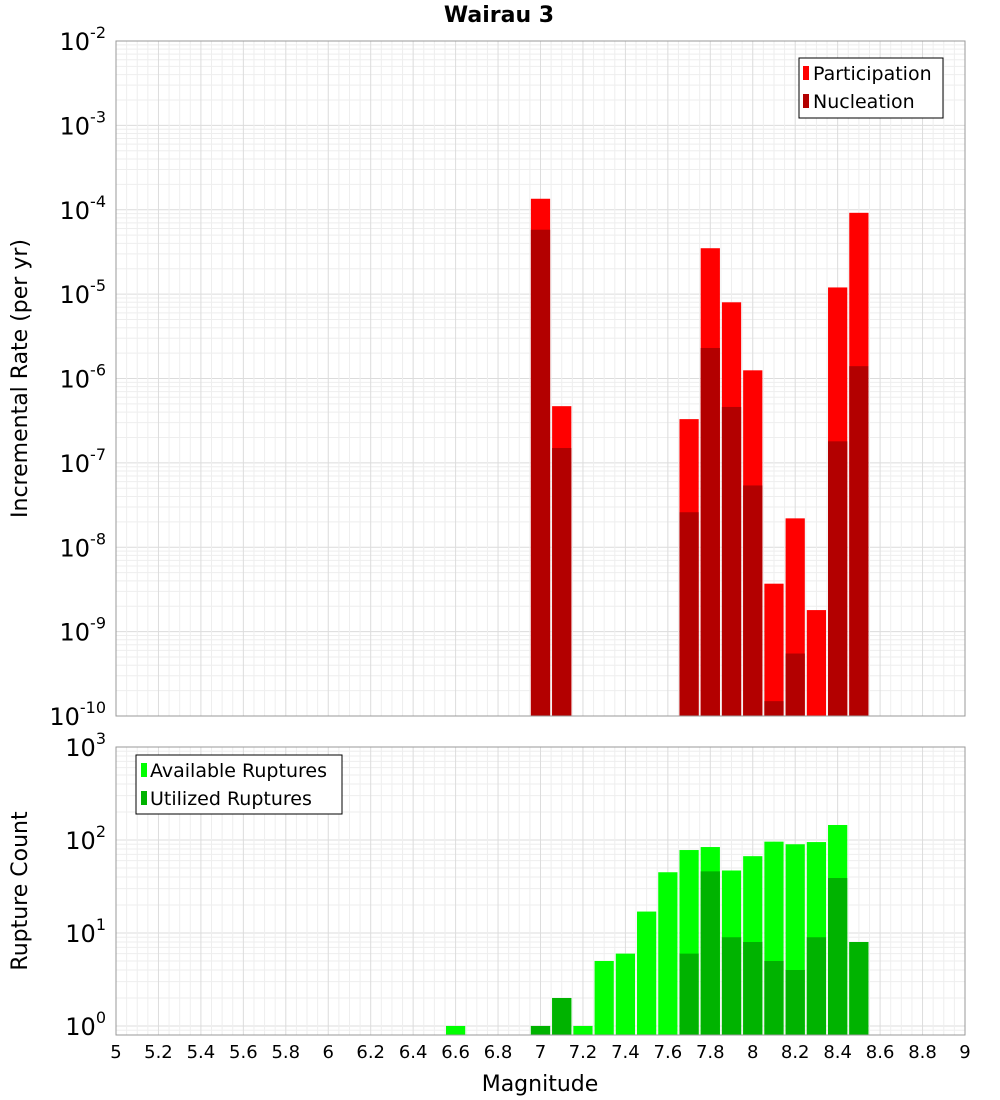 The width and height of the screenshot is (1000, 1100). I want to click on legend-label: Participation, so click(872, 74).